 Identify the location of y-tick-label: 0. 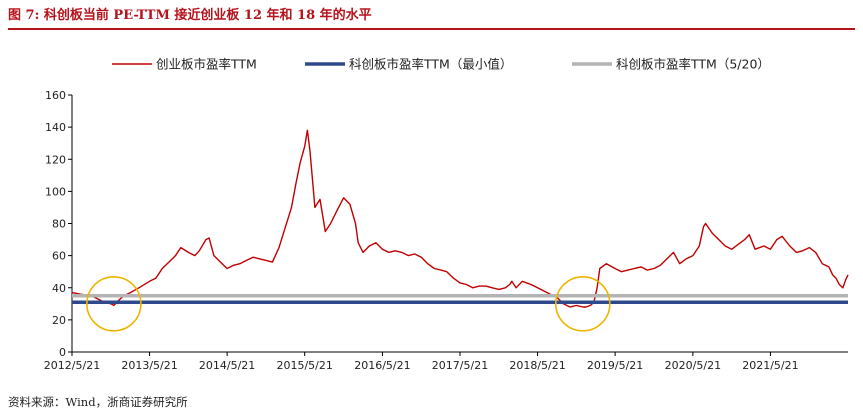
(62, 352).